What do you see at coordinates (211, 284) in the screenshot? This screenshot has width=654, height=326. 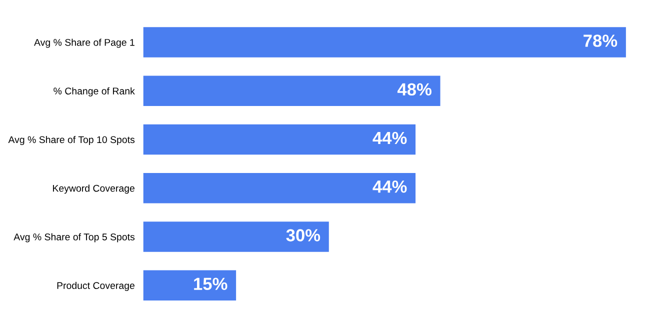 I see `data-label: 15%` at bounding box center [211, 284].